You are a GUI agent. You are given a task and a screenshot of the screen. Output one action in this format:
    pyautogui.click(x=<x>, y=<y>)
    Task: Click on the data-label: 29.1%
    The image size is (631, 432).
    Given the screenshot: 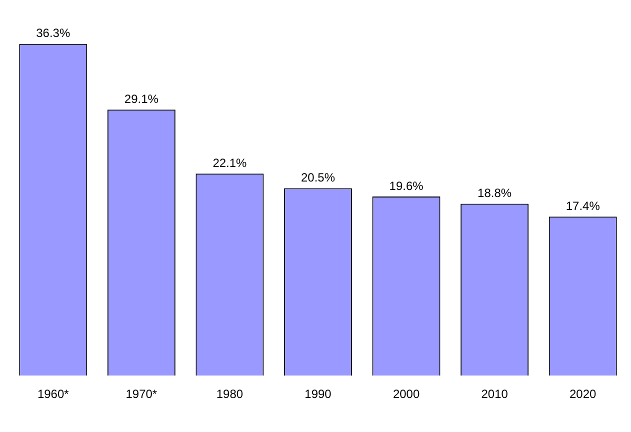 What is the action you would take?
    pyautogui.click(x=141, y=99)
    